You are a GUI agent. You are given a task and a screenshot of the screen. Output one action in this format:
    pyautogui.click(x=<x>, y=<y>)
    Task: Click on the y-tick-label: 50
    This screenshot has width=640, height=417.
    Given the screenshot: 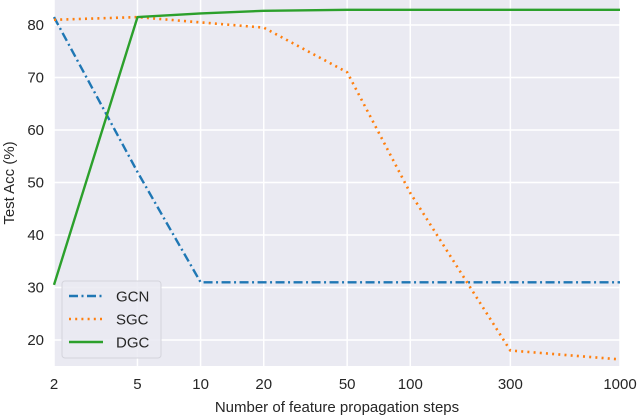 What is the action you would take?
    pyautogui.click(x=35, y=183)
    